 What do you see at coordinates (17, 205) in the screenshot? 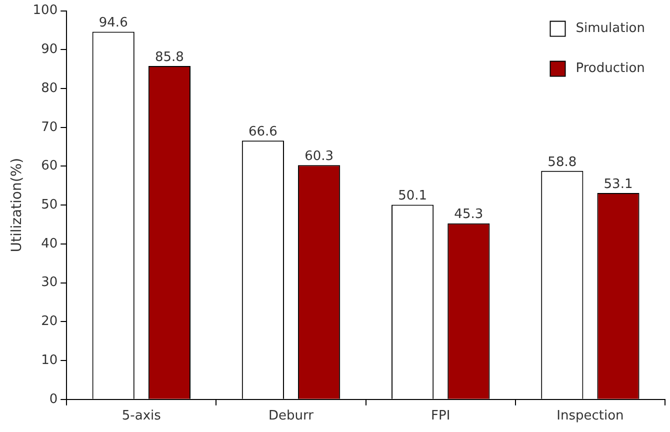
I see `y-axis-title: Utilization(%)` at bounding box center [17, 205].